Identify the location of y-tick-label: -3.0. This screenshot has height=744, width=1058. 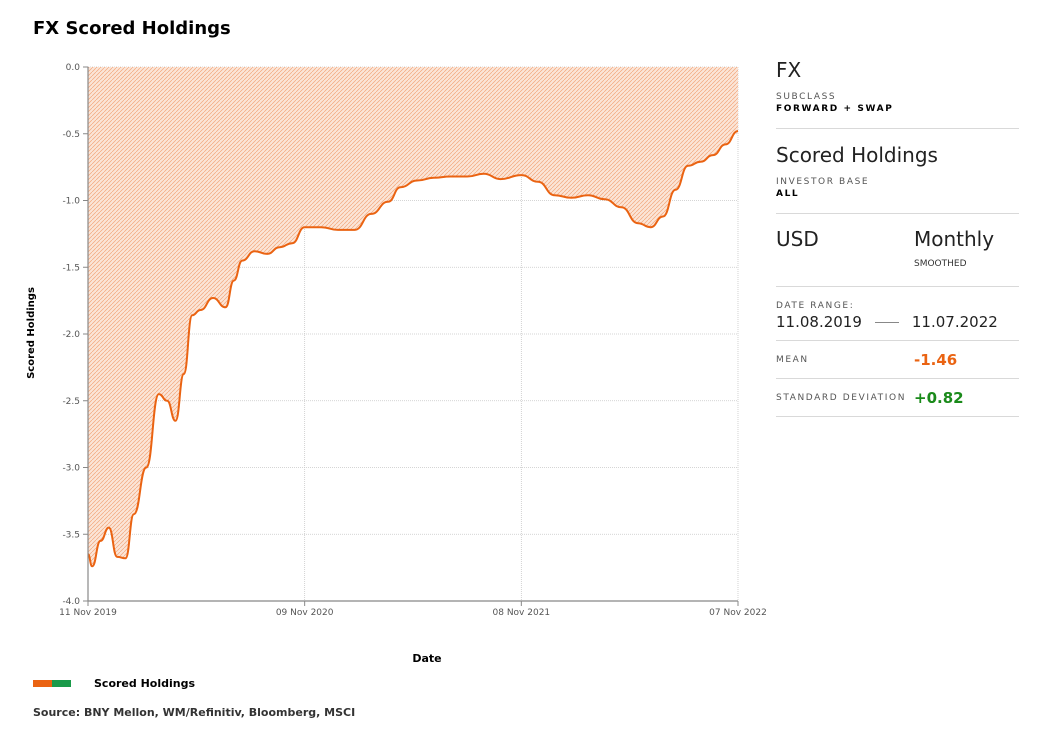
(71, 469).